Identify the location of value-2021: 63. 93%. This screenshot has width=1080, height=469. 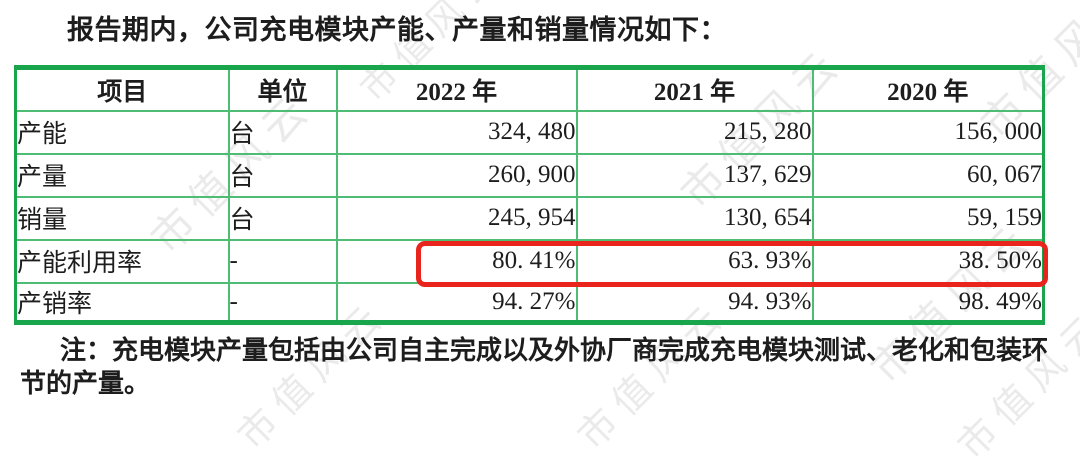
(694, 261).